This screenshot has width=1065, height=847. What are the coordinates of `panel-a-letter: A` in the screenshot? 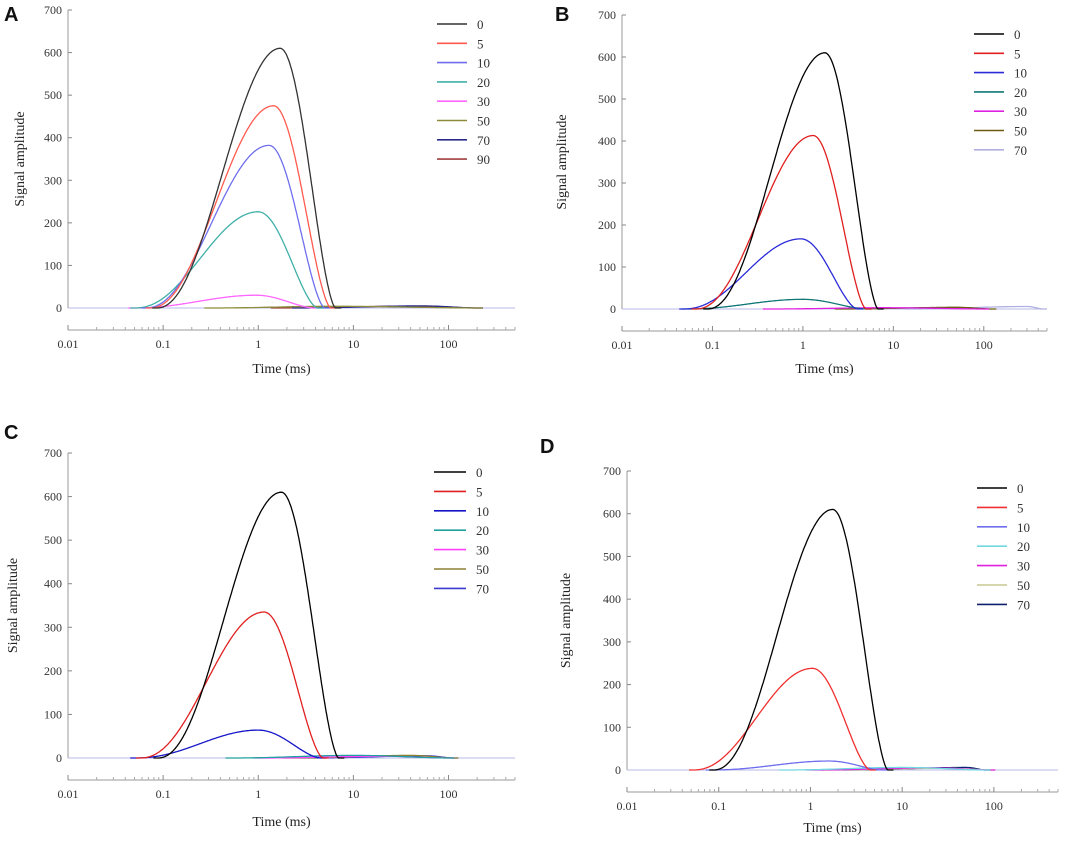 It's located at (11, 15).